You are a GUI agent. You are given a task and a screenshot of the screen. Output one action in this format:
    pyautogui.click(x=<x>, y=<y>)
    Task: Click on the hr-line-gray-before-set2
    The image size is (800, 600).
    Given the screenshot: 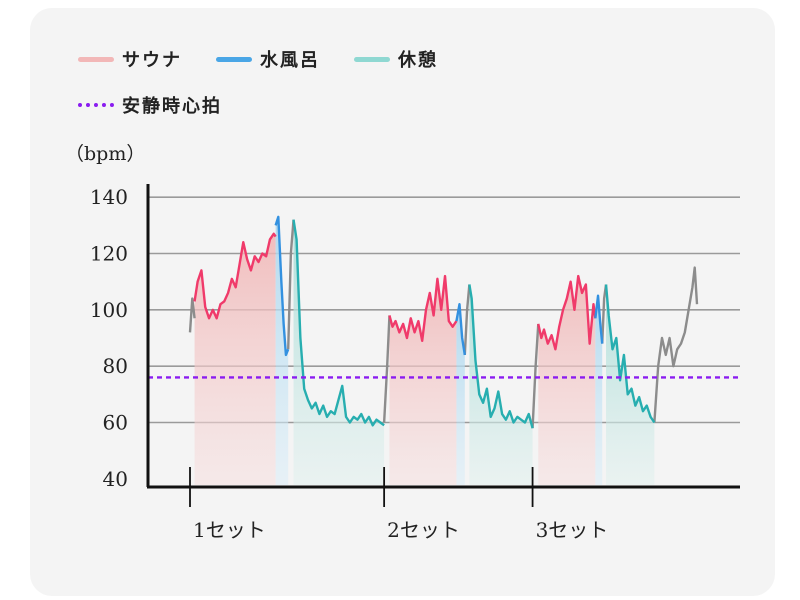 What is the action you would take?
    pyautogui.click(x=386, y=369)
    